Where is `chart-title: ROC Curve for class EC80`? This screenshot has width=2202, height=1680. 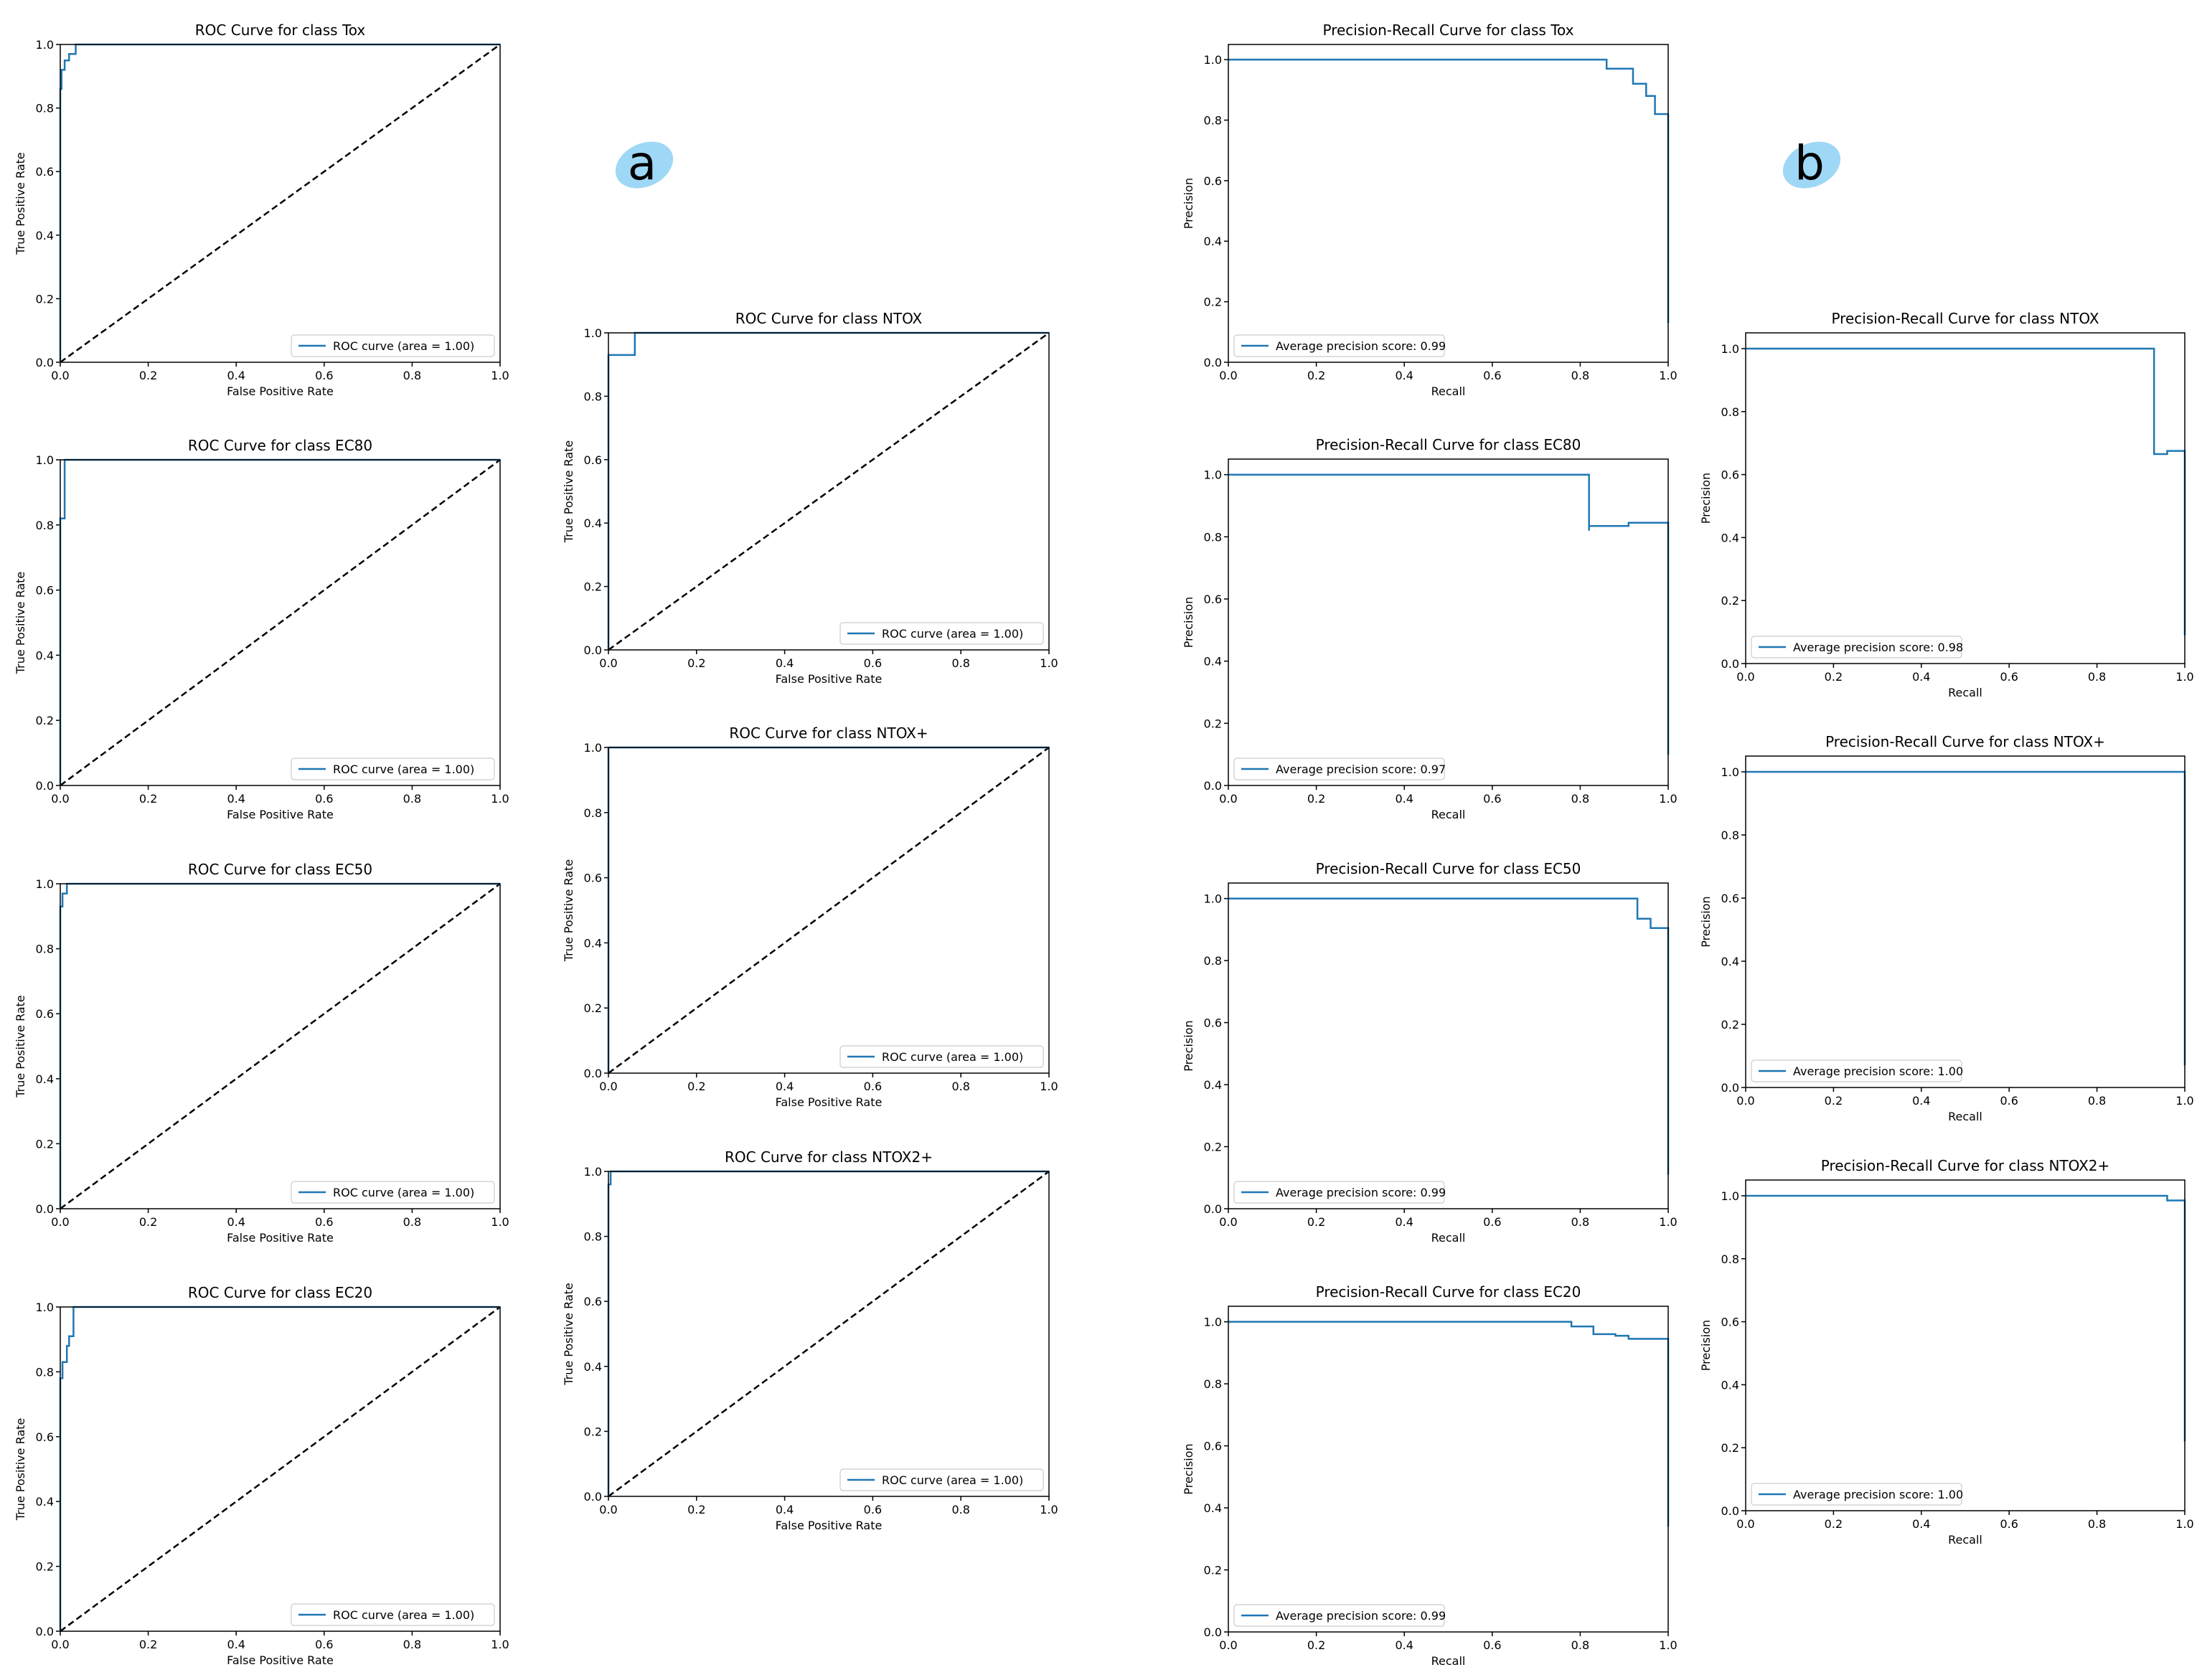
chart-title: ROC Curve for class EC80 is located at coordinates (280, 445).